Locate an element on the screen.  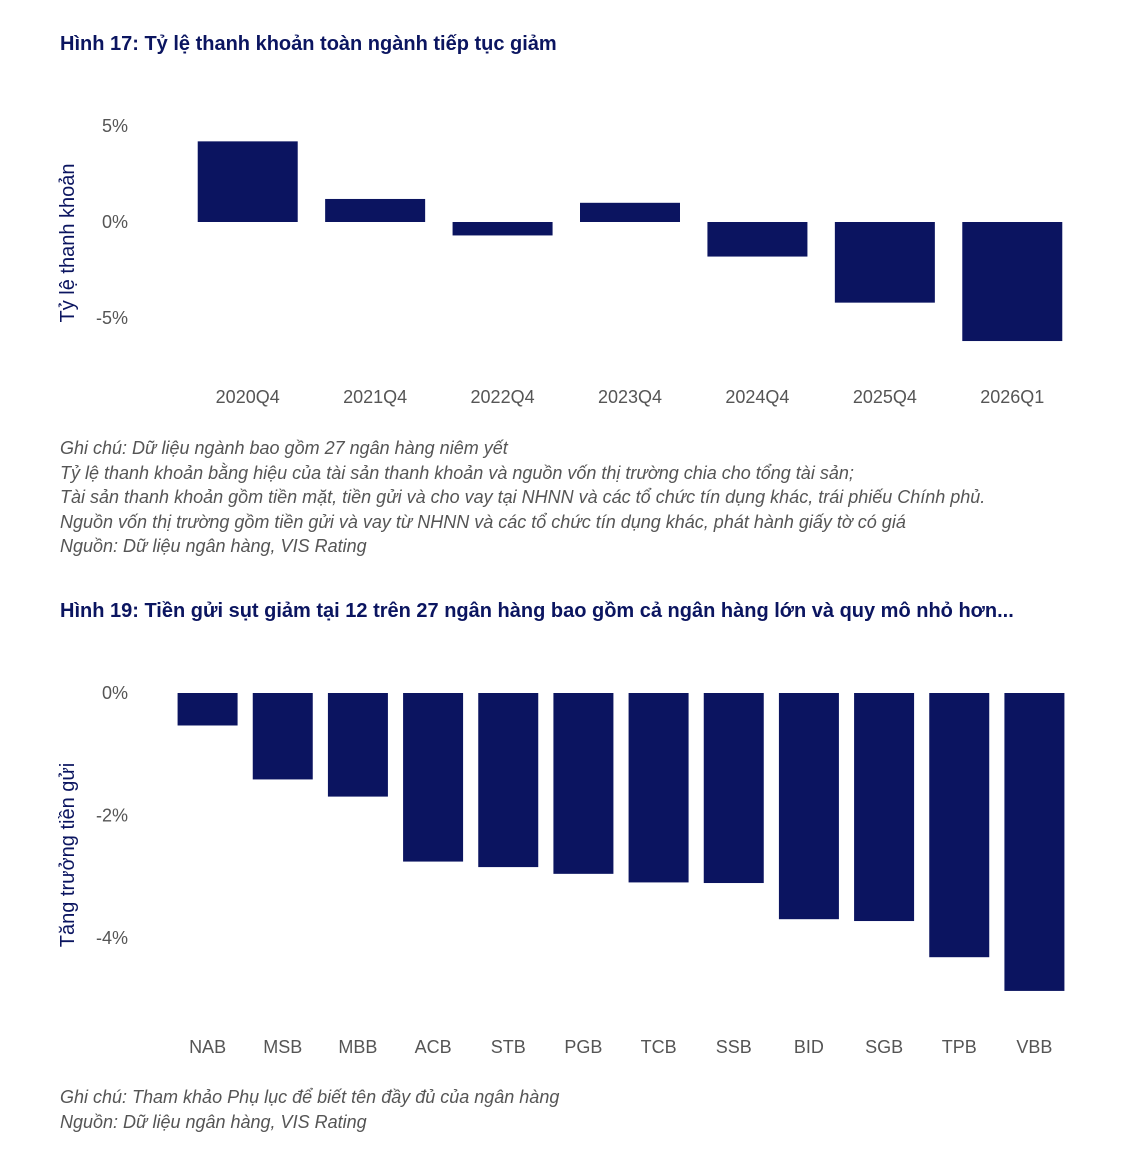
x-tick-label: SGB is located at coordinates (884, 1047).